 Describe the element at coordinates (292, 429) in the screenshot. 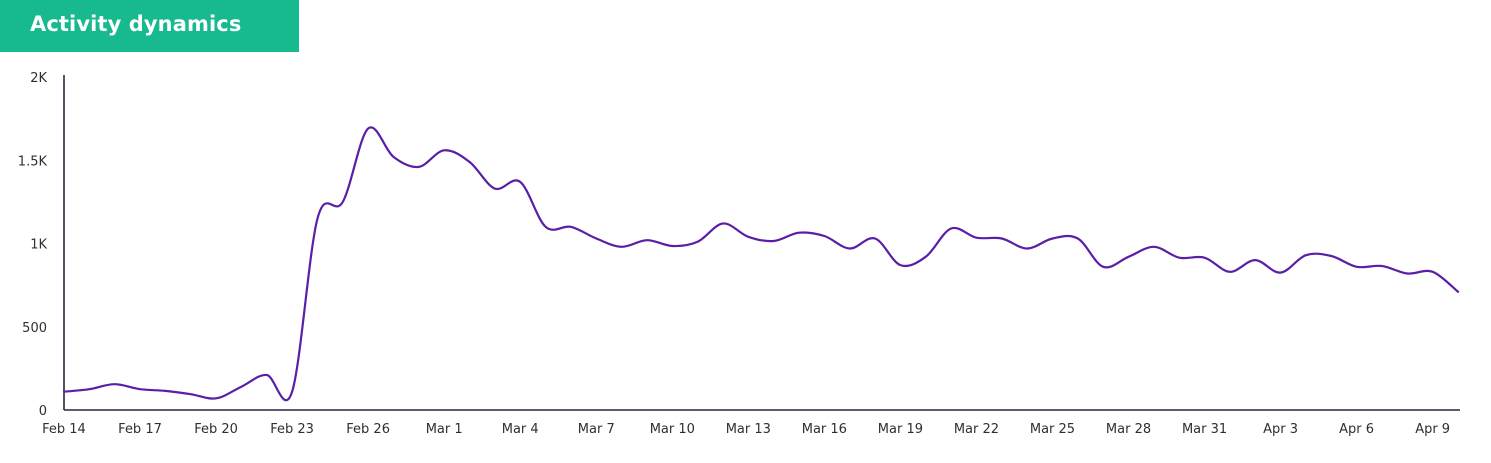

I see `x-tick-label: Feb 23` at that location.